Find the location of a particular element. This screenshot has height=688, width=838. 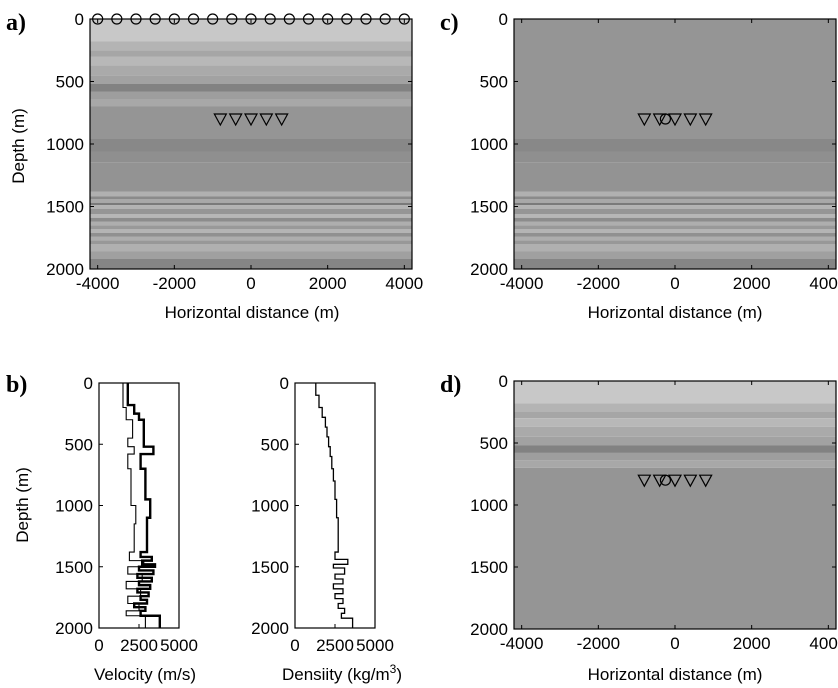

source-marker is located at coordinates (665, 119).